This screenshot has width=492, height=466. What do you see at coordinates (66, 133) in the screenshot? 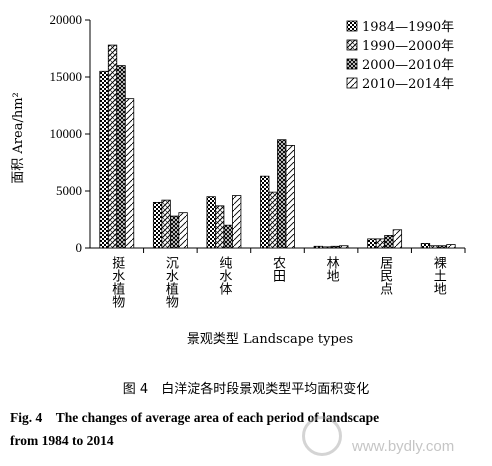
I see `y-tick-label: 10000` at bounding box center [66, 133].